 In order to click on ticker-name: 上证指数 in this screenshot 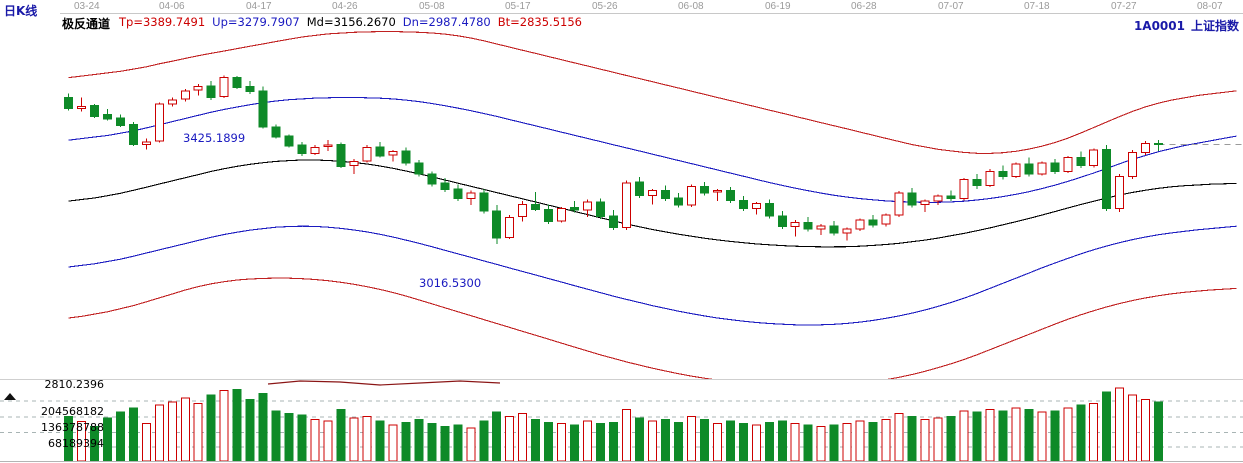, I will do `click(1214, 26)`.